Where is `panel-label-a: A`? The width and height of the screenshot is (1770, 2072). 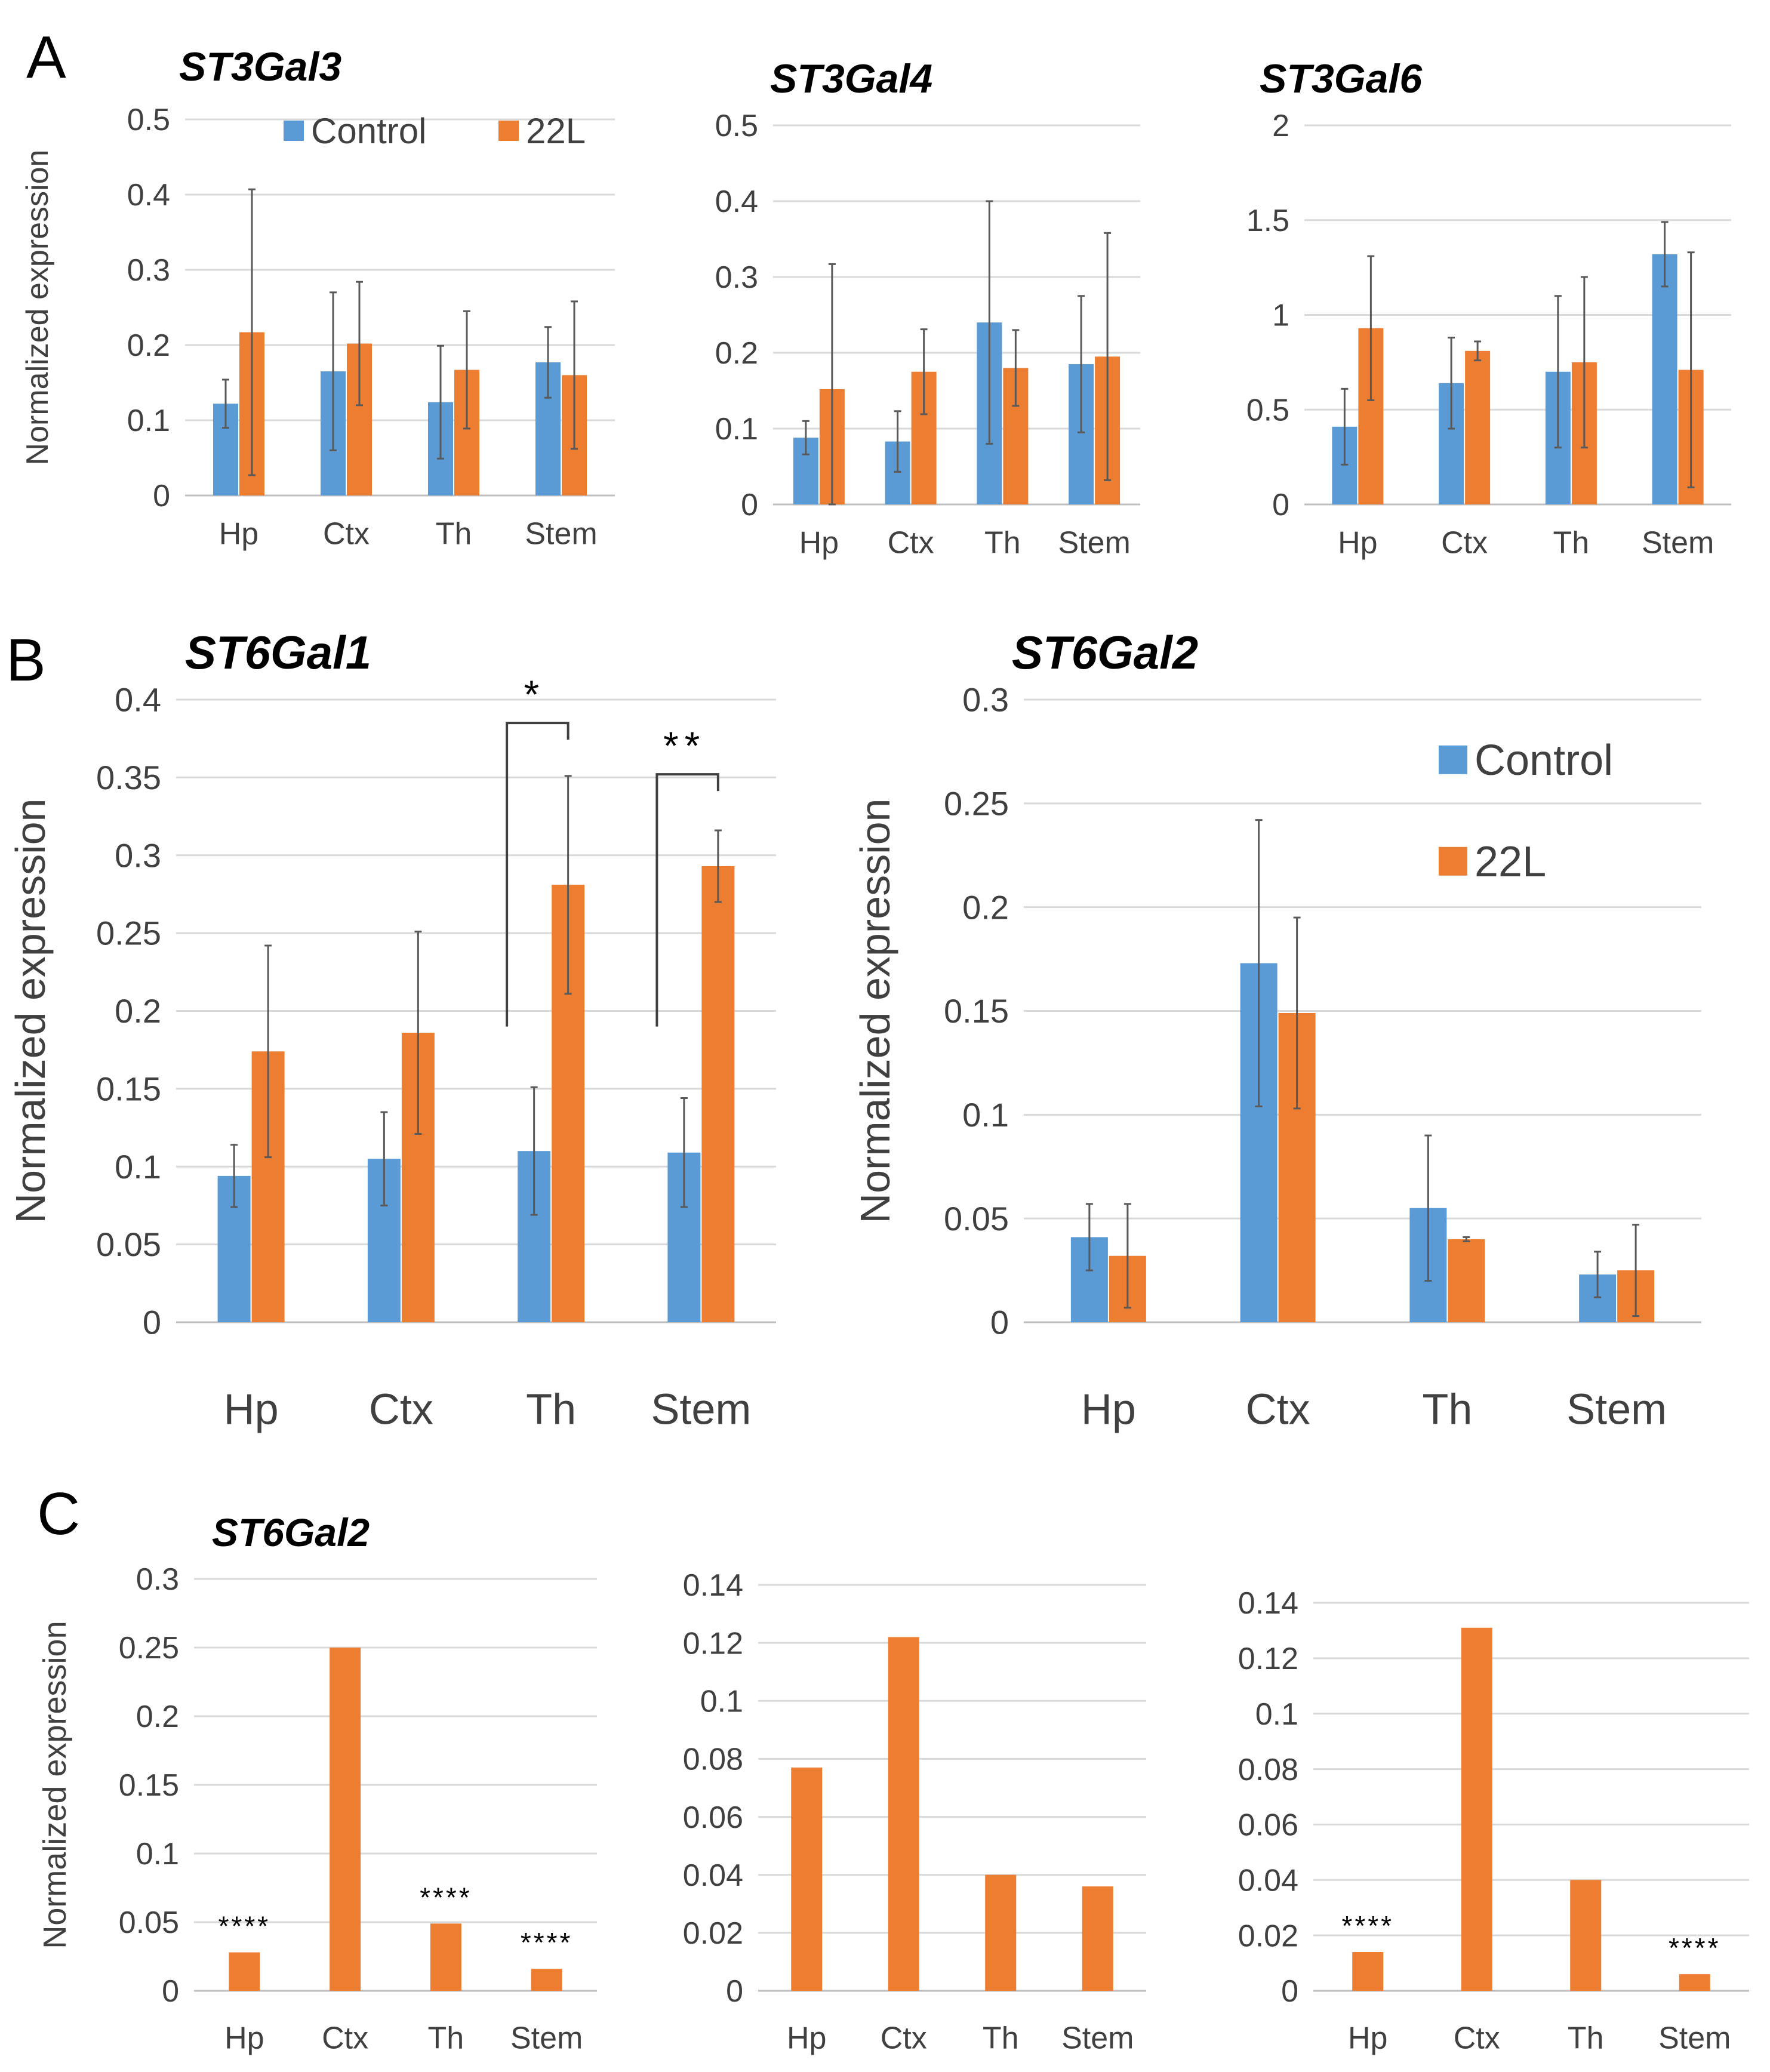 panel-label-a: A is located at coordinates (46, 57).